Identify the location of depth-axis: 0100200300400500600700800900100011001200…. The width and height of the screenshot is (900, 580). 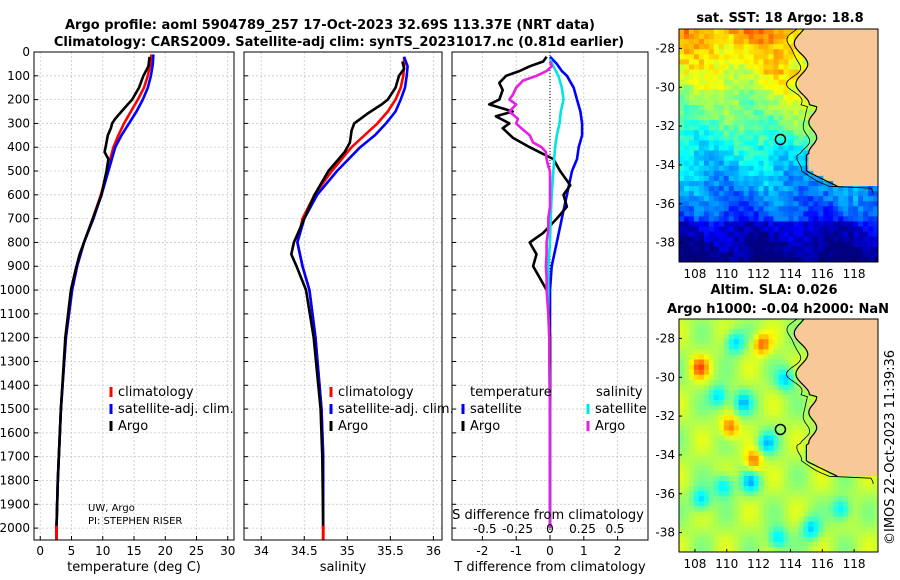
(19, 290).